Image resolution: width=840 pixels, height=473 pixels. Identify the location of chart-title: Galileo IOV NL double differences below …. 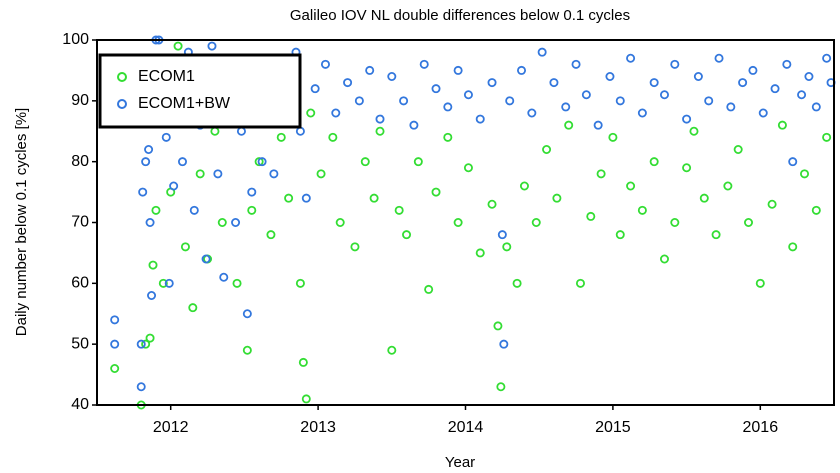
(460, 15).